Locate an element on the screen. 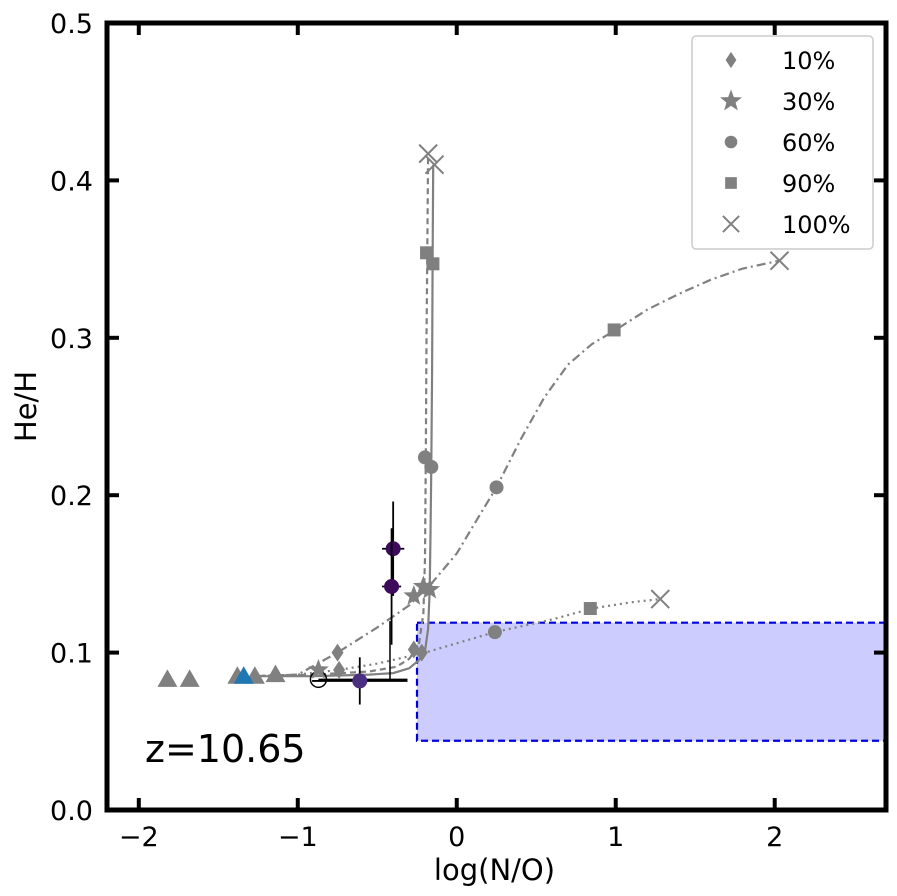 The width and height of the screenshot is (897, 896). legend-label-diamond: 10% is located at coordinates (808, 61).